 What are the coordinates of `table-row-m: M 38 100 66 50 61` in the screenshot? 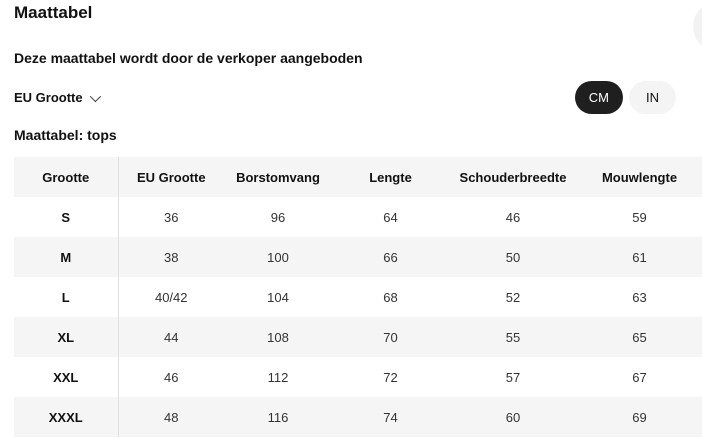 It's located at (358, 257).